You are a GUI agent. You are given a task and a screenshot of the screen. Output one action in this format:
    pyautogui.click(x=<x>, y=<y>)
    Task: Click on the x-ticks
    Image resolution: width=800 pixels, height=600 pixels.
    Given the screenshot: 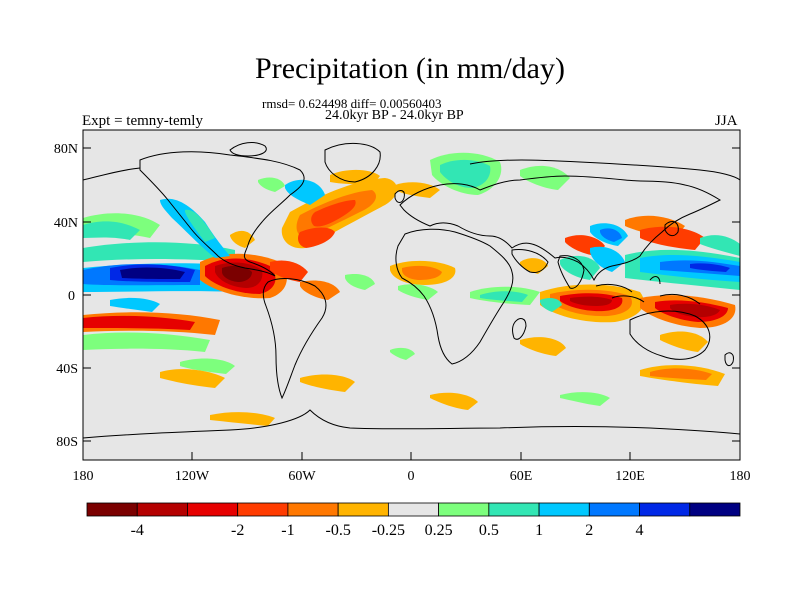 What is the action you would take?
    pyautogui.click(x=411, y=456)
    